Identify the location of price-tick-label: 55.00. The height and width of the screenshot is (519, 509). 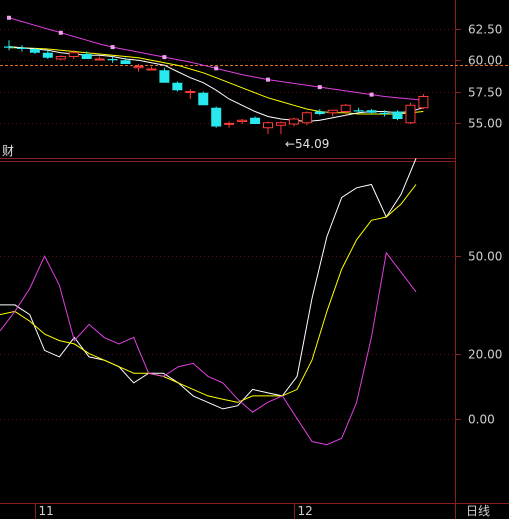
(485, 124).